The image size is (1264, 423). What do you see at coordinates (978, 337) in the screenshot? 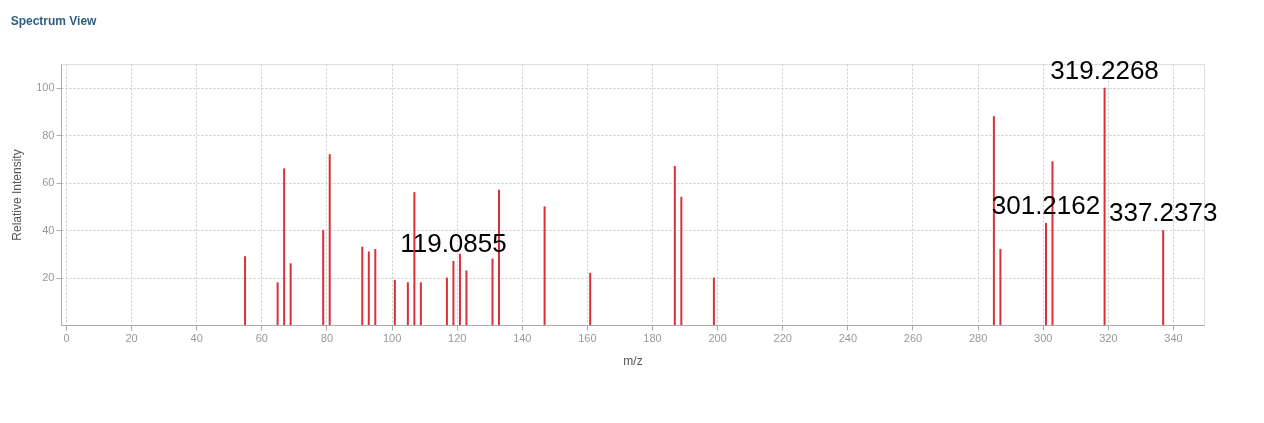
I see `x-tick-label: 280` at bounding box center [978, 337].